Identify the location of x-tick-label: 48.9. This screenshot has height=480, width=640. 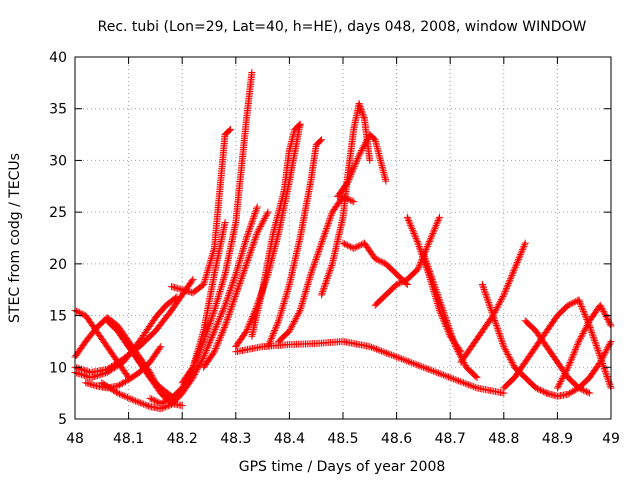
(557, 439).